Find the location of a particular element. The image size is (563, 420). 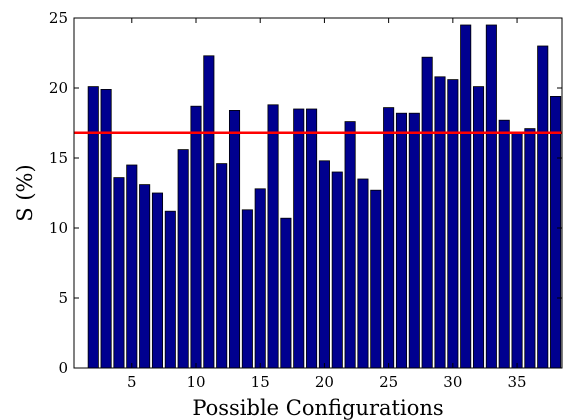

x-tick-label: 20 is located at coordinates (324, 382).